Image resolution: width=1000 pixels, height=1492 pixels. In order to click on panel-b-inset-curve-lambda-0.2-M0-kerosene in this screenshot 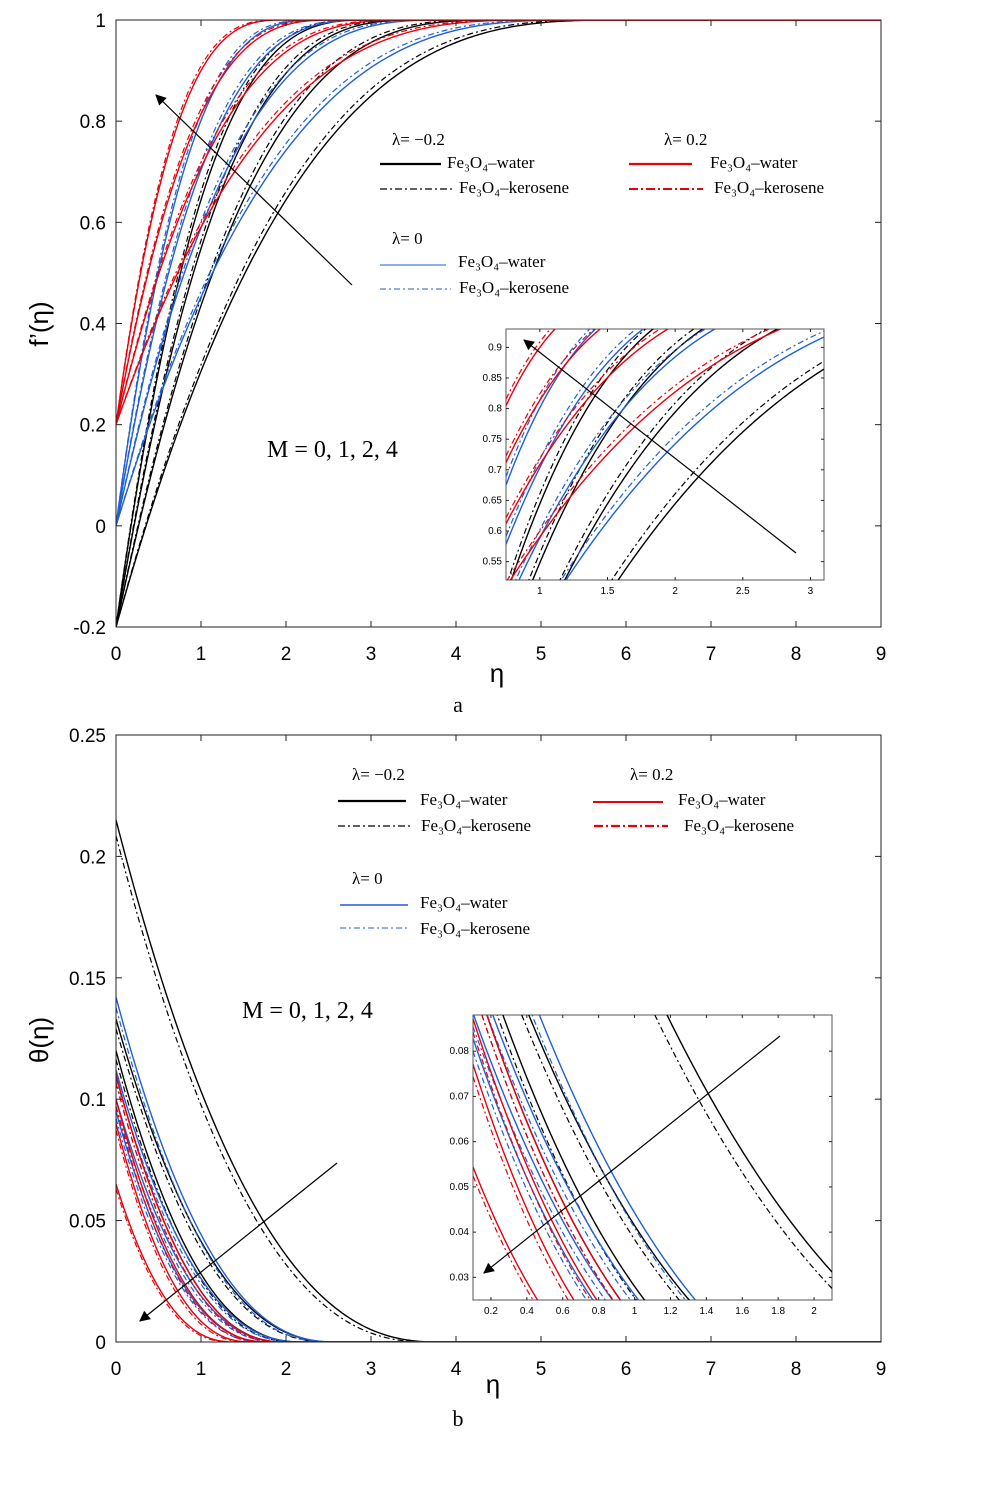, I will do `click(547, 1157)`.